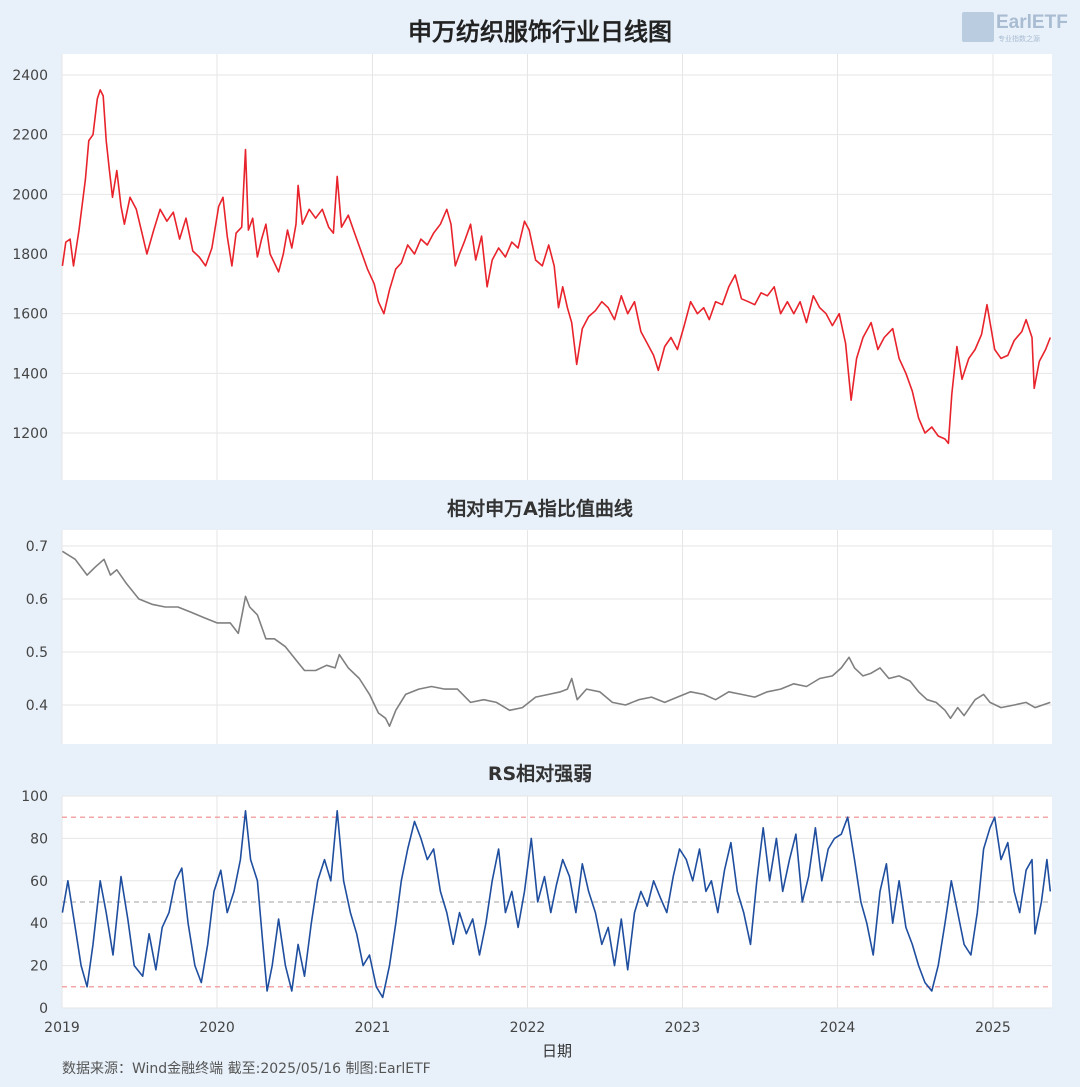 This screenshot has width=1080, height=1087. I want to click on y-tick-label: 1400, so click(30, 374).